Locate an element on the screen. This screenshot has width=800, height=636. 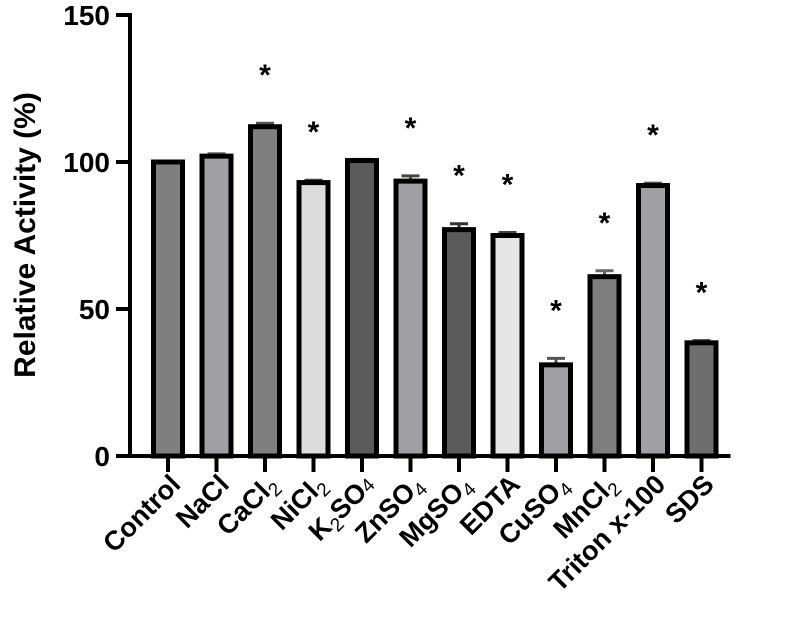
y-tick-label: 0 is located at coordinates (102, 456).